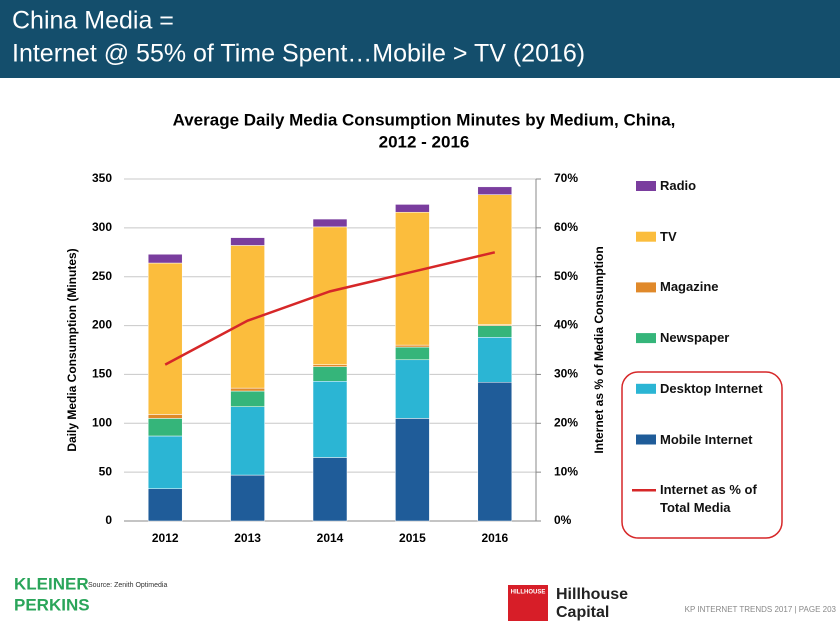 This screenshot has width=840, height=628. What do you see at coordinates (330, 538) in the screenshot?
I see `x-tick-label: 2014` at bounding box center [330, 538].